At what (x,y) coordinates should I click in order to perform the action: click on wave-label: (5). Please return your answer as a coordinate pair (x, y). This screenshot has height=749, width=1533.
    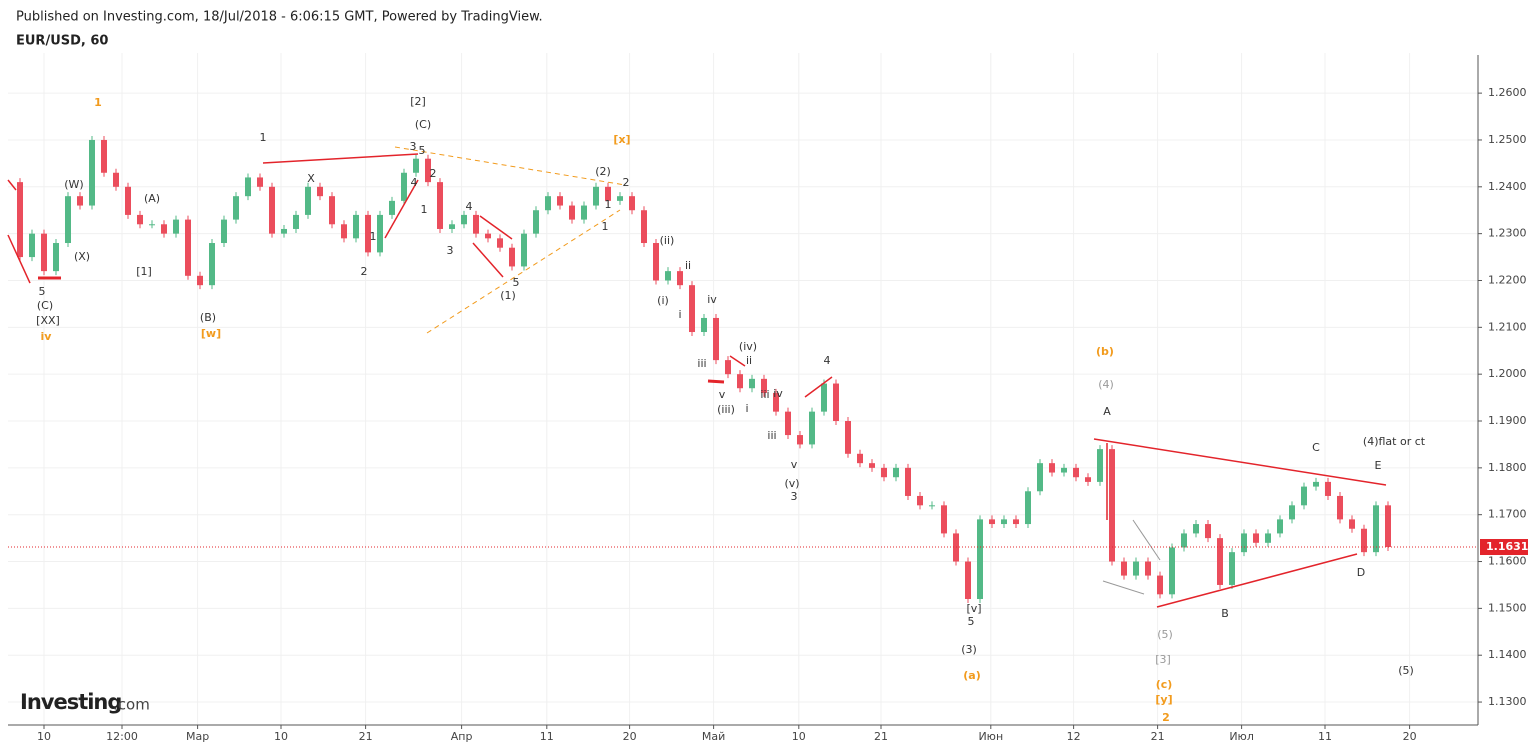
    Looking at the image, I should click on (1165, 634).